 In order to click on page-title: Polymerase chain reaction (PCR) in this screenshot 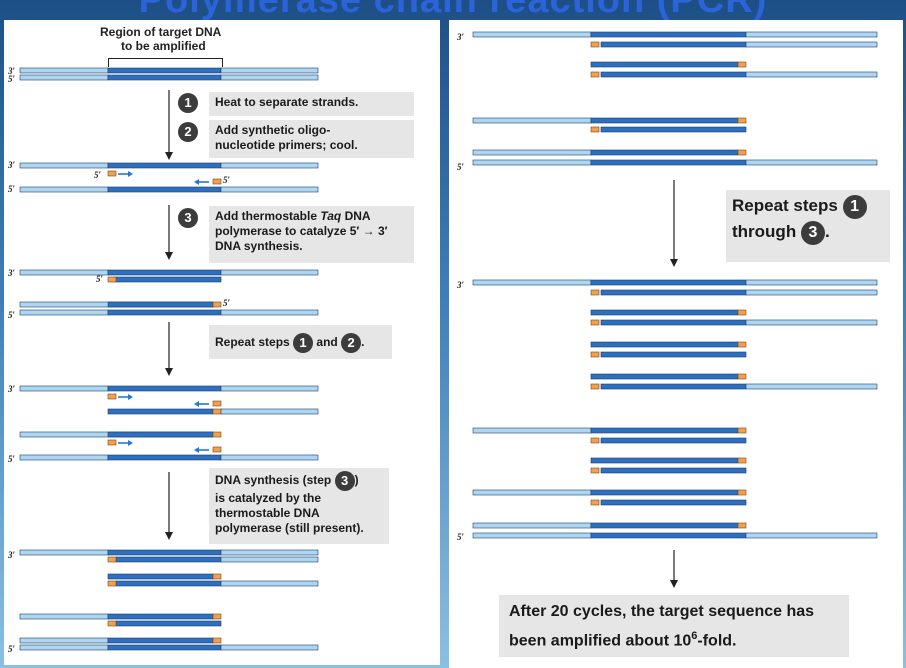, I will do `click(453, 10)`.